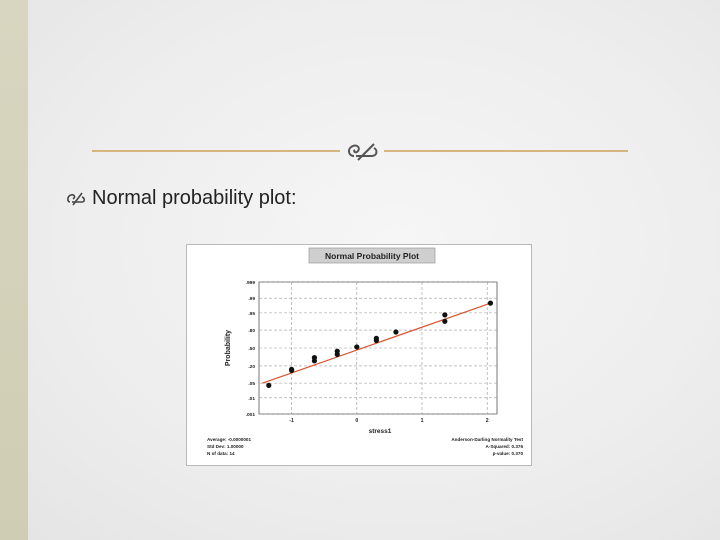 The height and width of the screenshot is (540, 720). What do you see at coordinates (216, 151) in the screenshot?
I see `title-rule-left` at bounding box center [216, 151].